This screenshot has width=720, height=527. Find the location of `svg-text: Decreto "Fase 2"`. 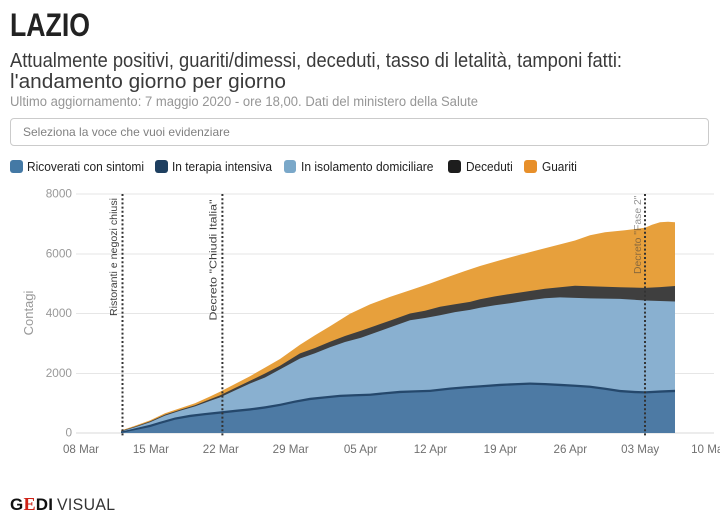

svg-text: Decreto "Fase 2" is located at coordinates (638, 234).